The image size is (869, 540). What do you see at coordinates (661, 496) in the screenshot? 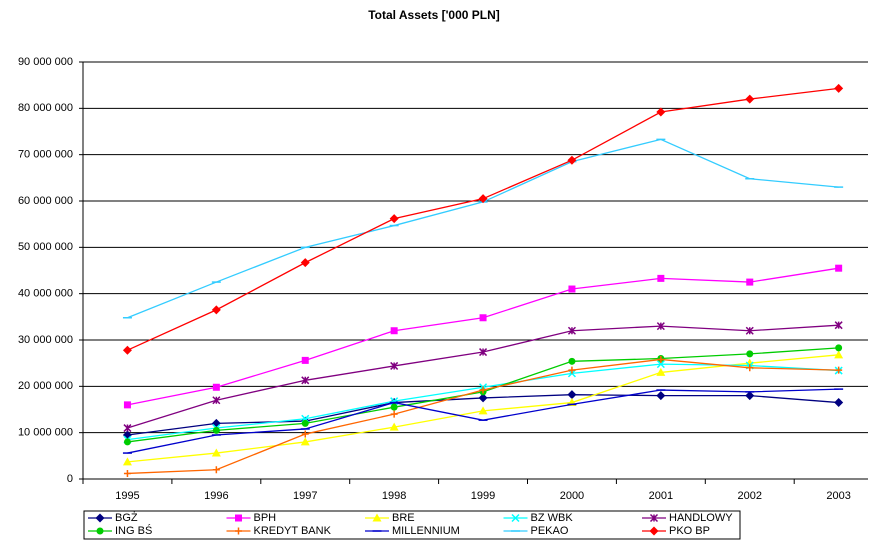
I see `x-tick-label: 2001` at bounding box center [661, 496].